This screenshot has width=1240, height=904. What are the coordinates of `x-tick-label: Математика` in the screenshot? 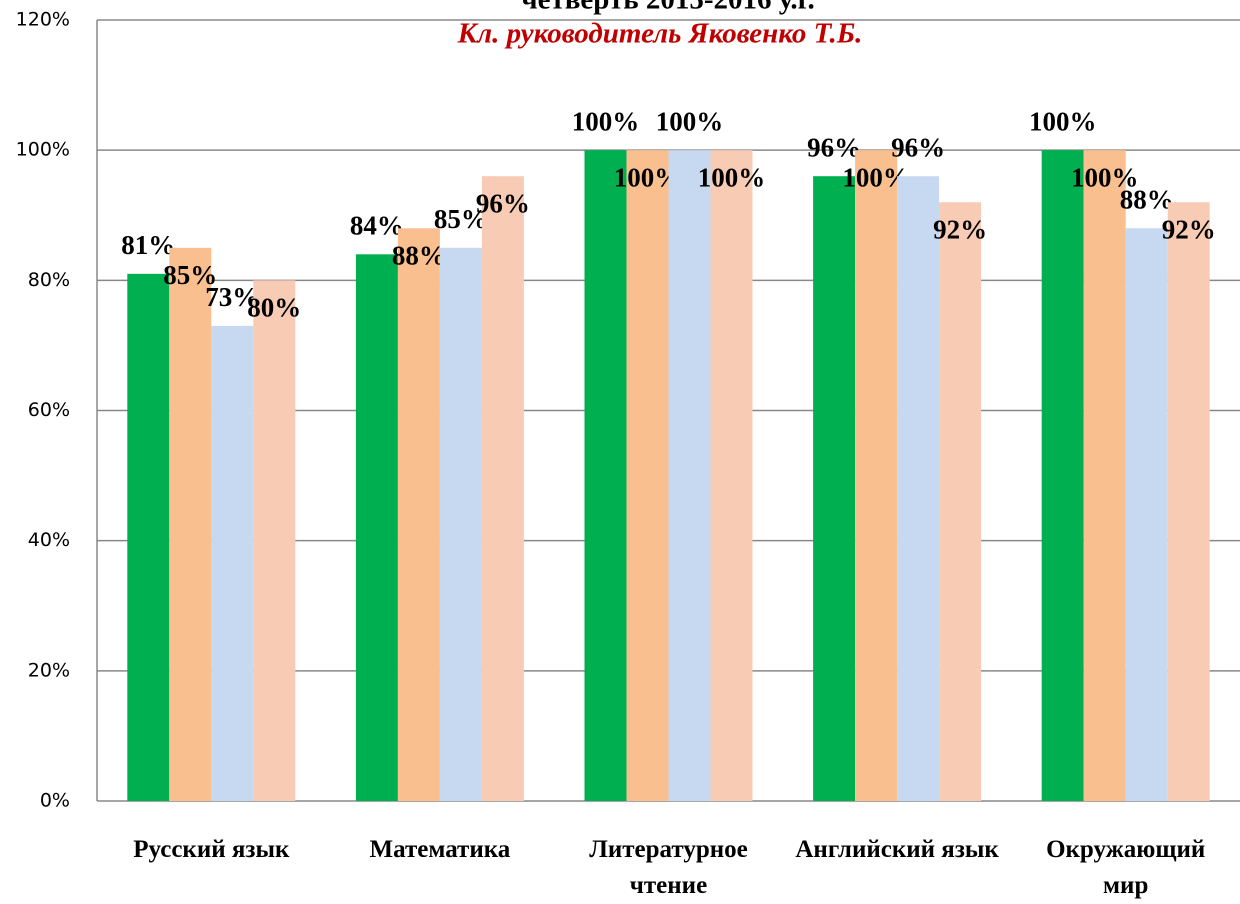 It's located at (440, 849).